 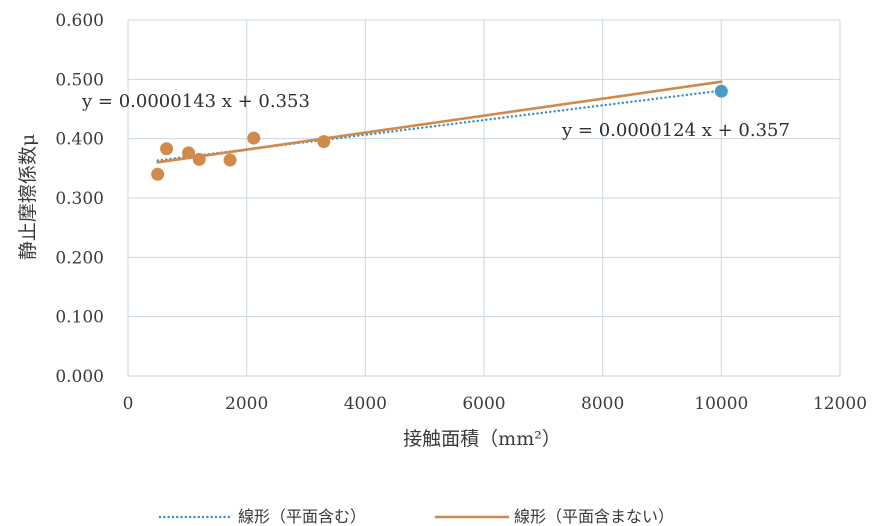 What do you see at coordinates (128, 404) in the screenshot?
I see `x-tick-label: 0` at bounding box center [128, 404].